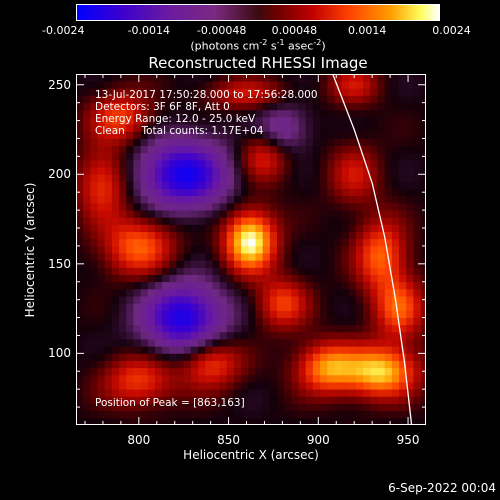 The width and height of the screenshot is (500, 500). Describe the element at coordinates (294, 30) in the screenshot. I see `colorbar-tick-label: 0.00048` at that location.